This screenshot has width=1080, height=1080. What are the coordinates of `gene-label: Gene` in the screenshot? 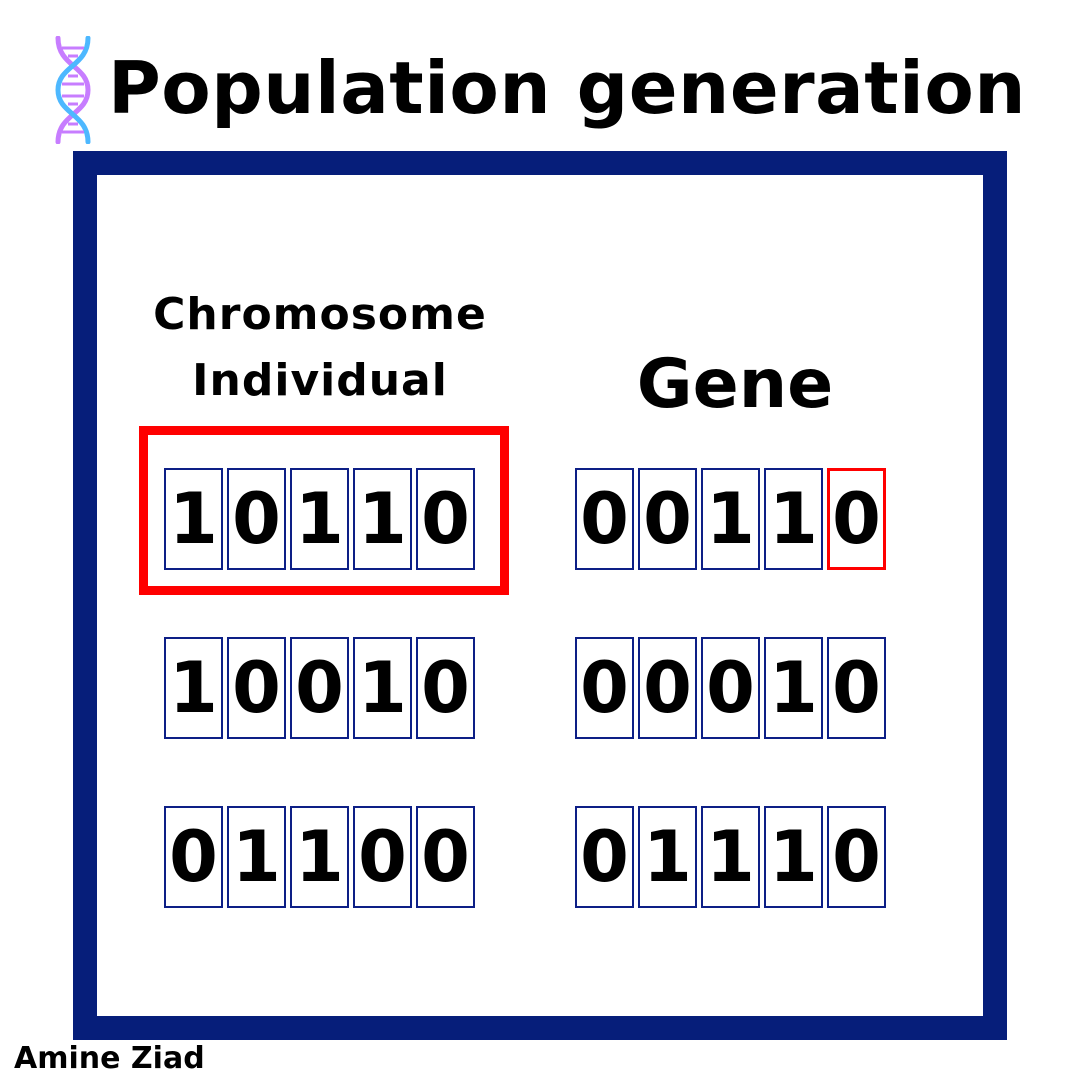 It's located at (735, 384).